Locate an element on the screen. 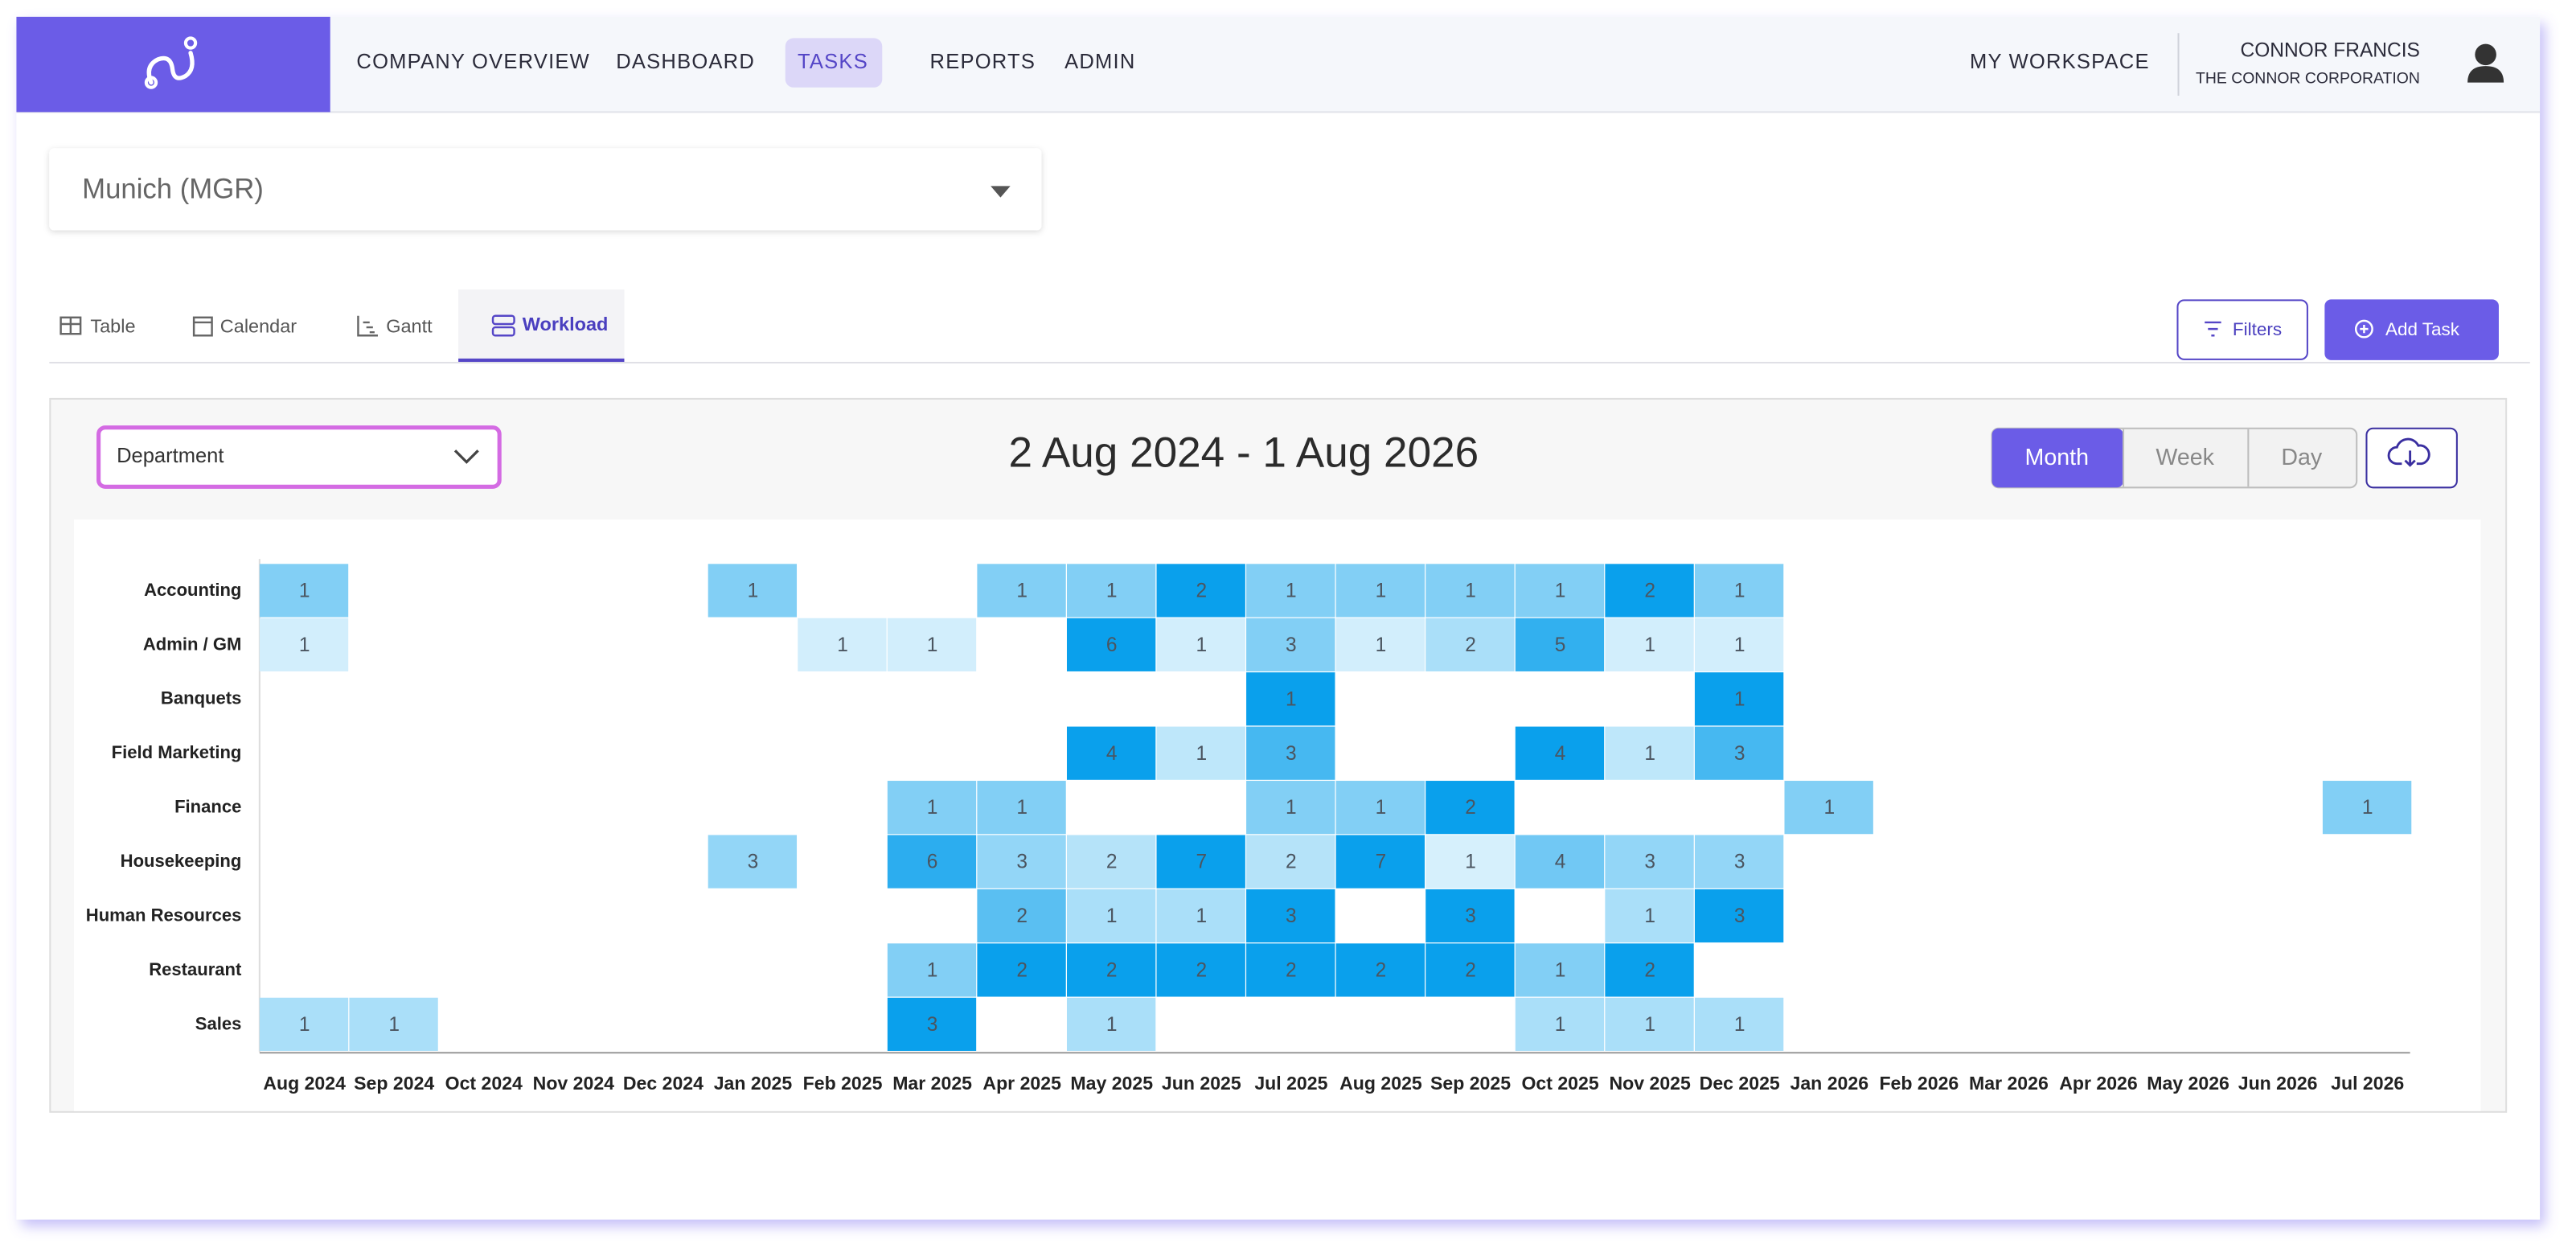 Image resolution: width=2576 pixels, height=1256 pixels. group-by-select is located at coordinates (299, 457).